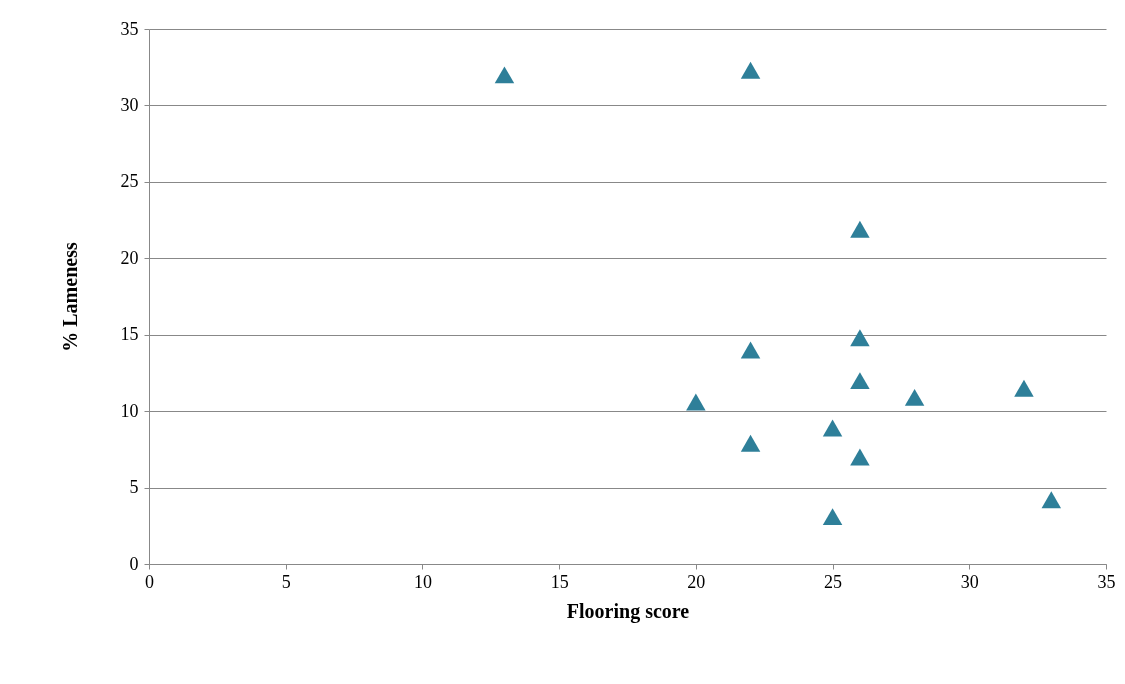 The height and width of the screenshot is (684, 1125). What do you see at coordinates (134, 563) in the screenshot?
I see `y-tick-label: 0` at bounding box center [134, 563].